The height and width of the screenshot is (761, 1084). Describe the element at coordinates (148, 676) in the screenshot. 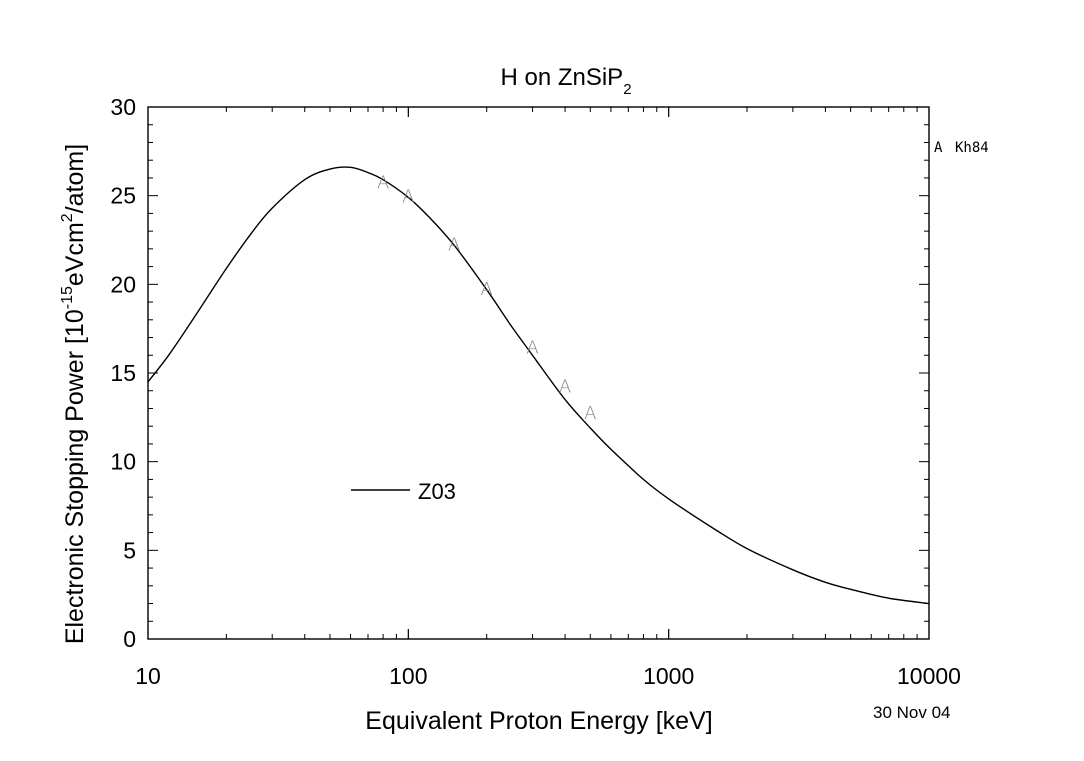

I see `x-tick-label: 10` at that location.